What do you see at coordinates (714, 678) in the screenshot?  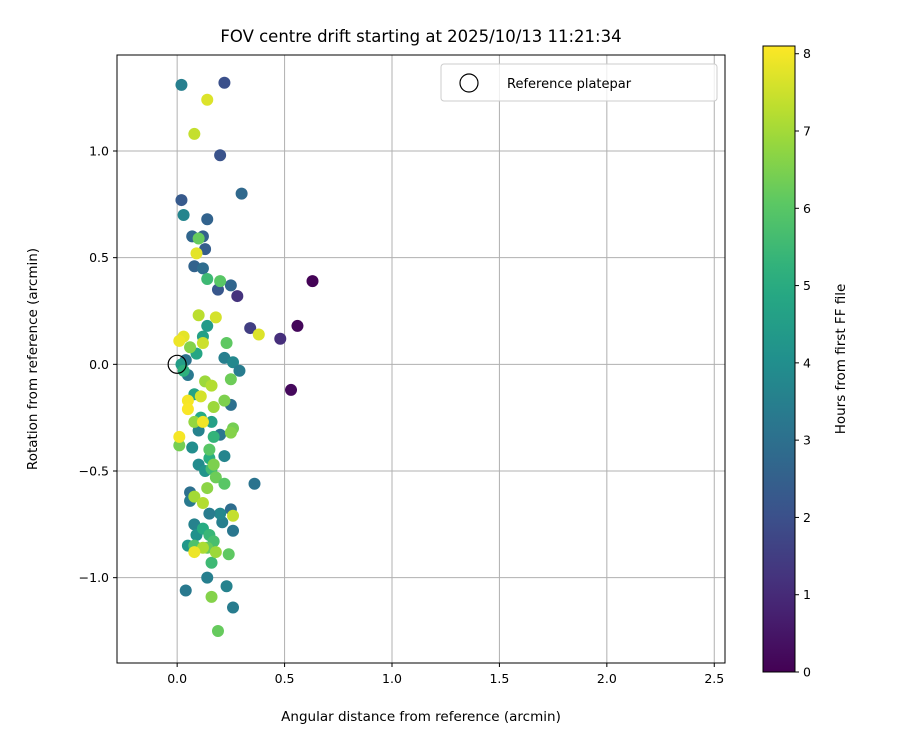 I see `x-tick-label: 2.5` at bounding box center [714, 678].